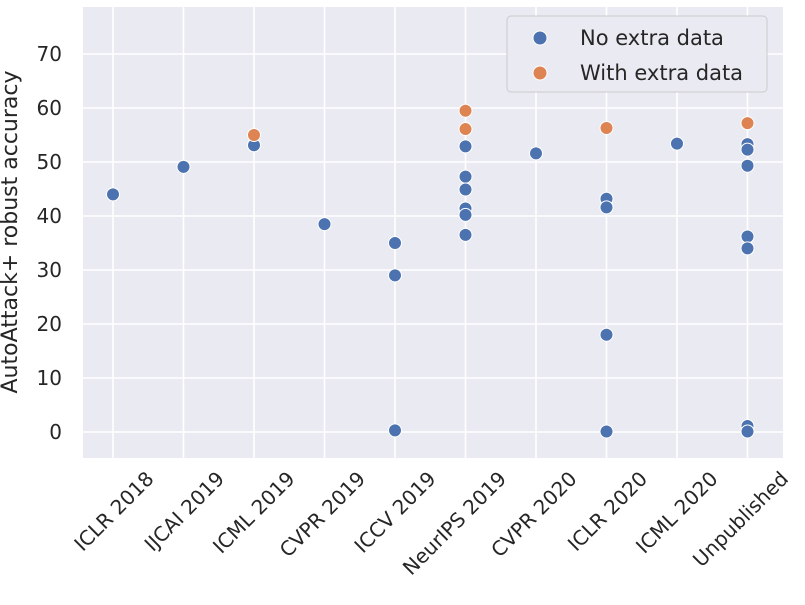  I want to click on y-tick-label: 60, so click(49, 108).